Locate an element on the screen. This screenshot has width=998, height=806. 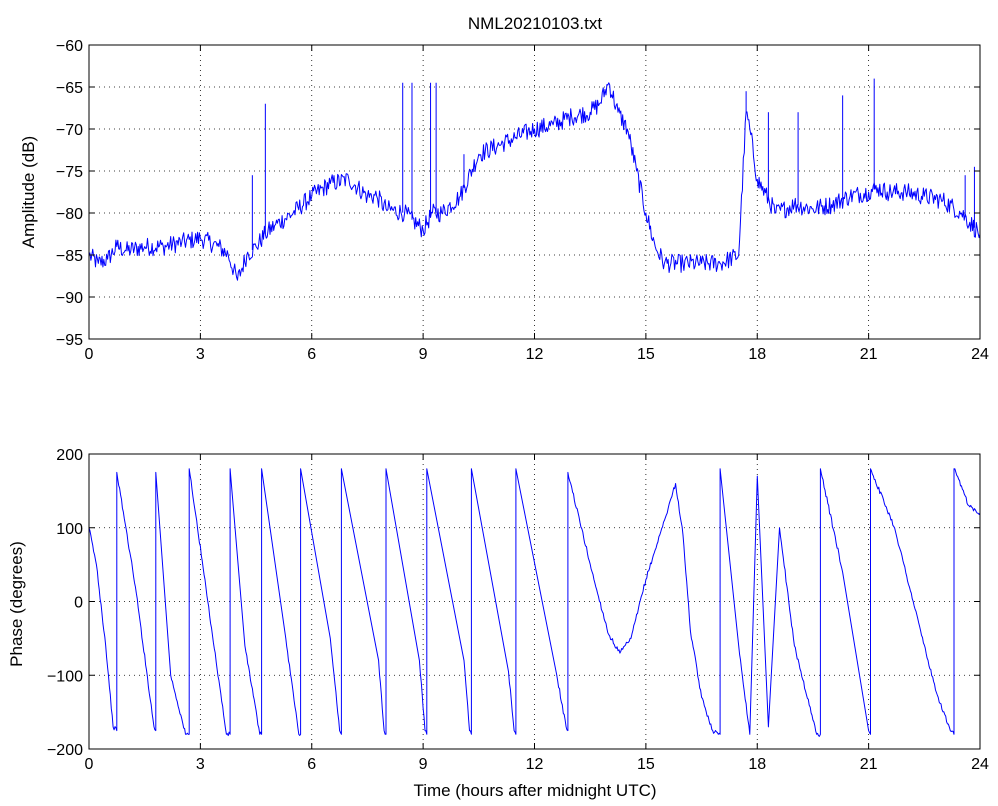
y-tick-label: −90 is located at coordinates (69, 298).